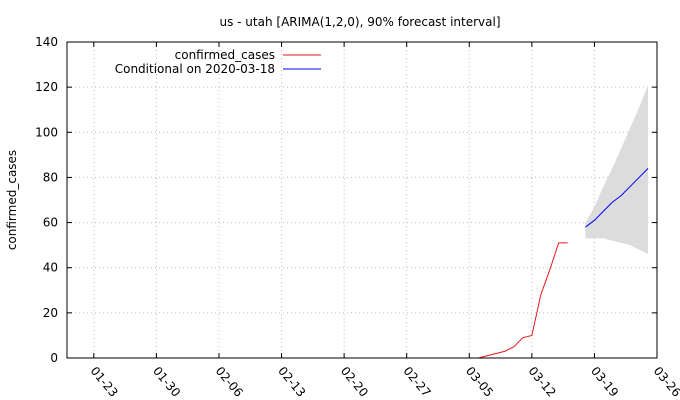 The image size is (680, 400). I want to click on legend-label: confirmed_cases, so click(225, 55).